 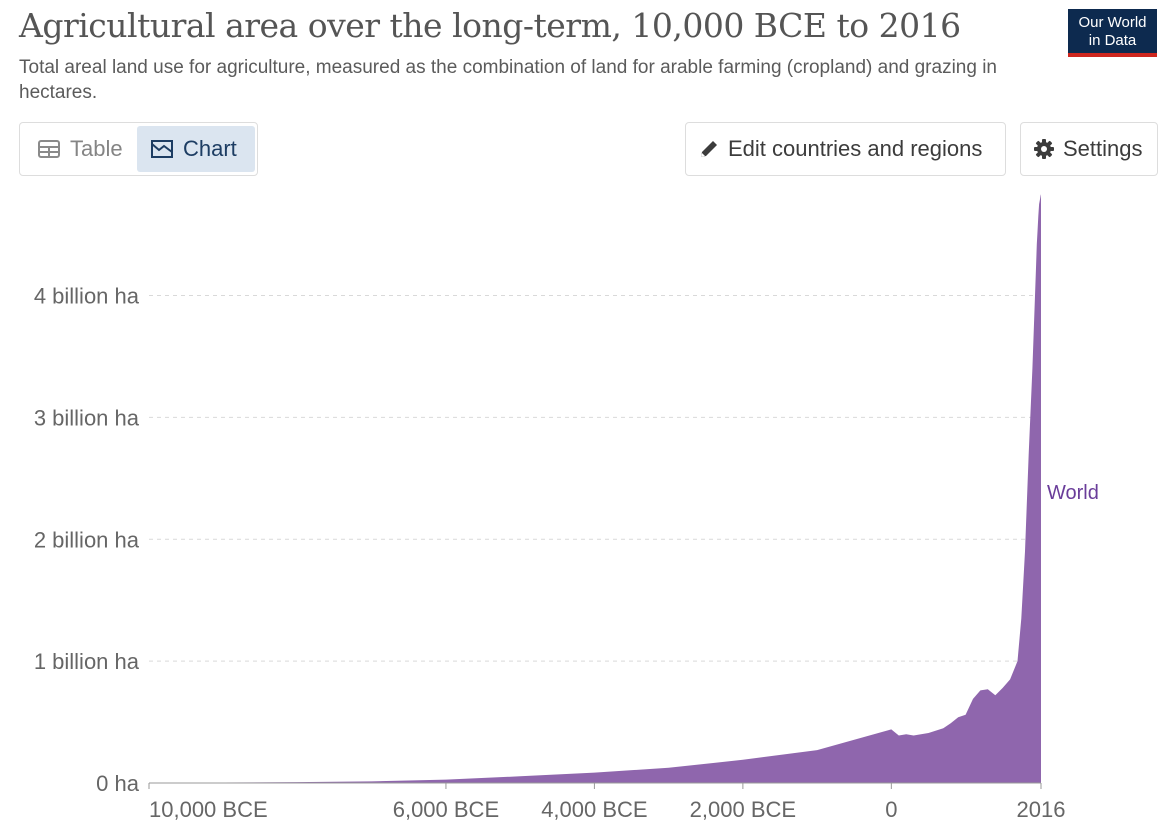 What do you see at coordinates (1112, 40) in the screenshot?
I see `logo-line-2: in Data` at bounding box center [1112, 40].